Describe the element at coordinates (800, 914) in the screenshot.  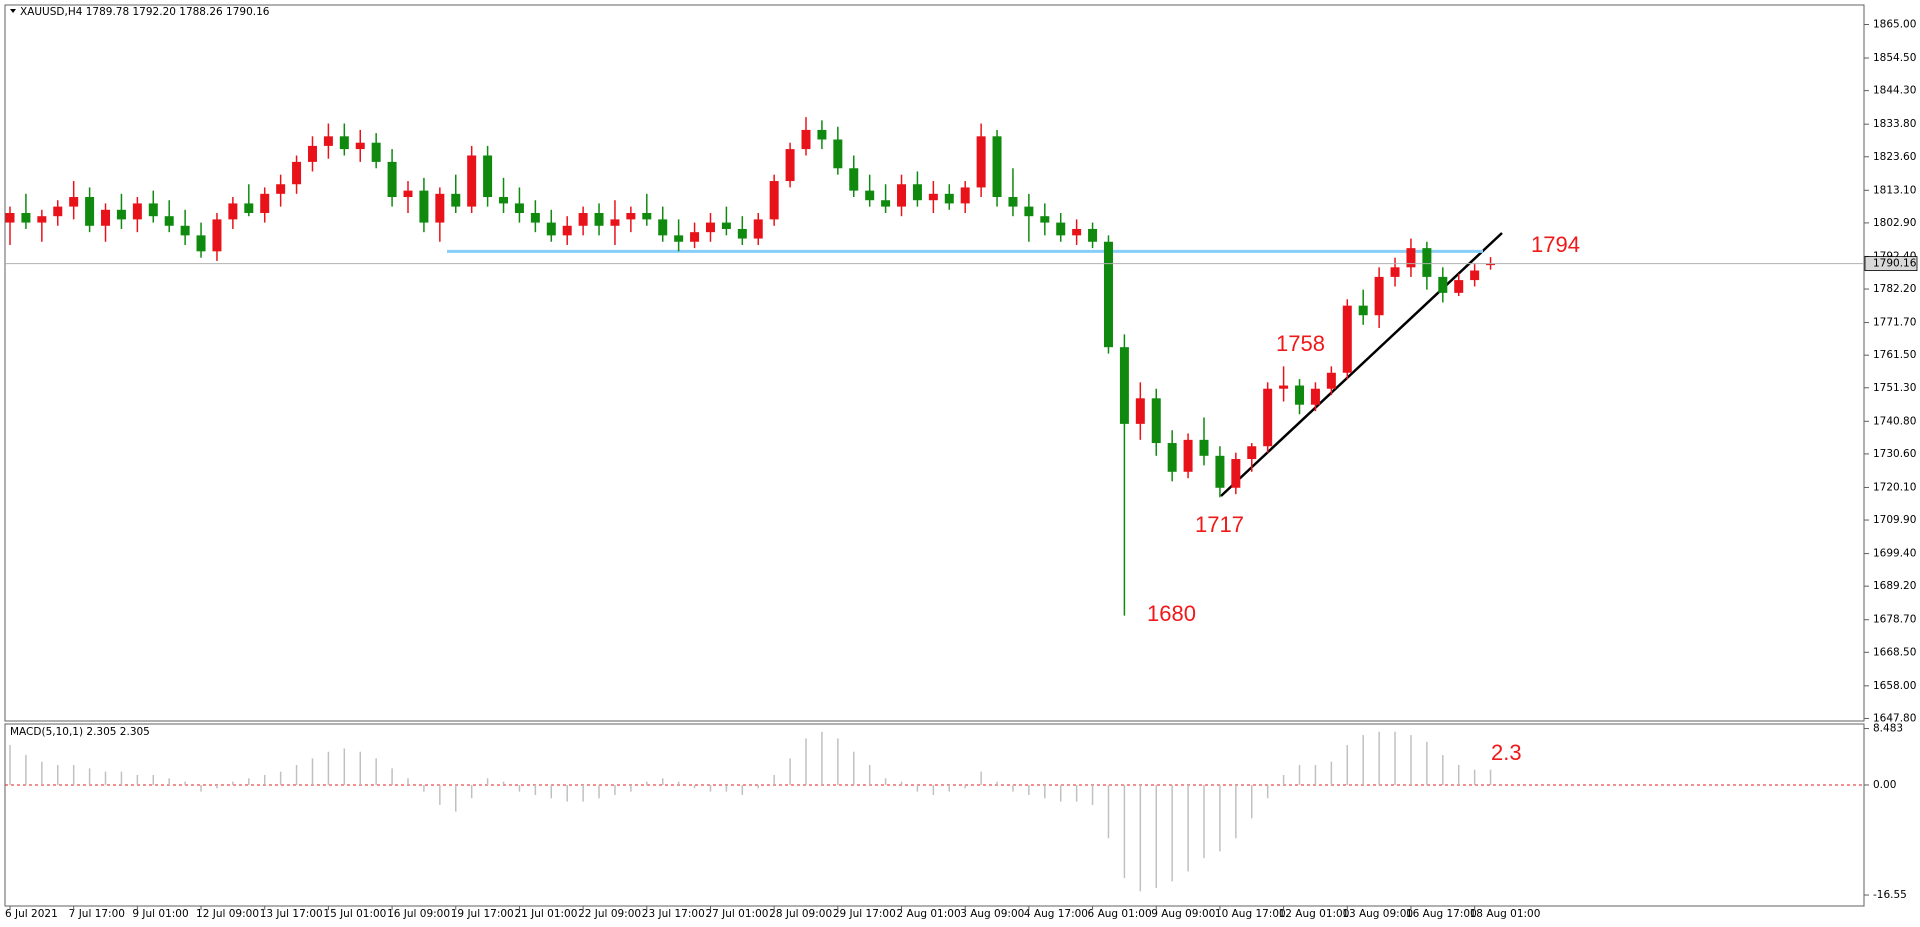
I see `x-tick-label: 28 Jul 09:00` at that location.